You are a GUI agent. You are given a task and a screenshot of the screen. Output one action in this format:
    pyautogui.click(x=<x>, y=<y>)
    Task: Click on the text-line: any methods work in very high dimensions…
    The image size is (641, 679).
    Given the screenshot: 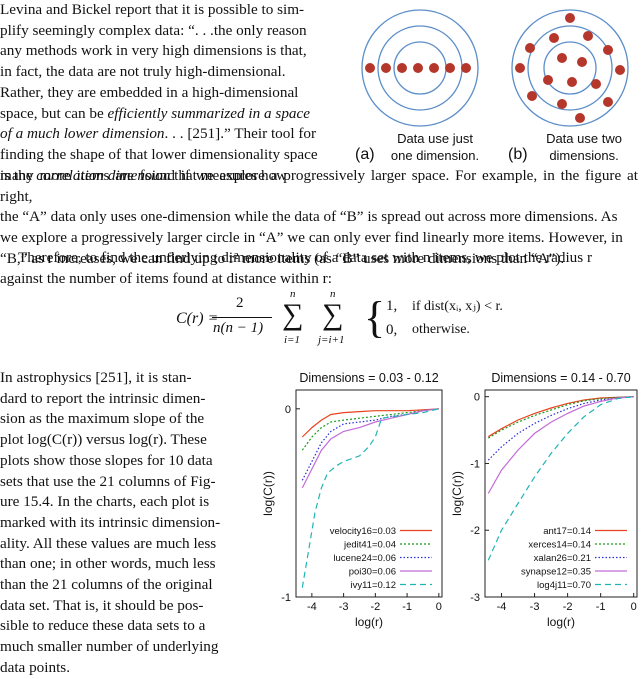 What is the action you would take?
    pyautogui.click(x=153, y=51)
    